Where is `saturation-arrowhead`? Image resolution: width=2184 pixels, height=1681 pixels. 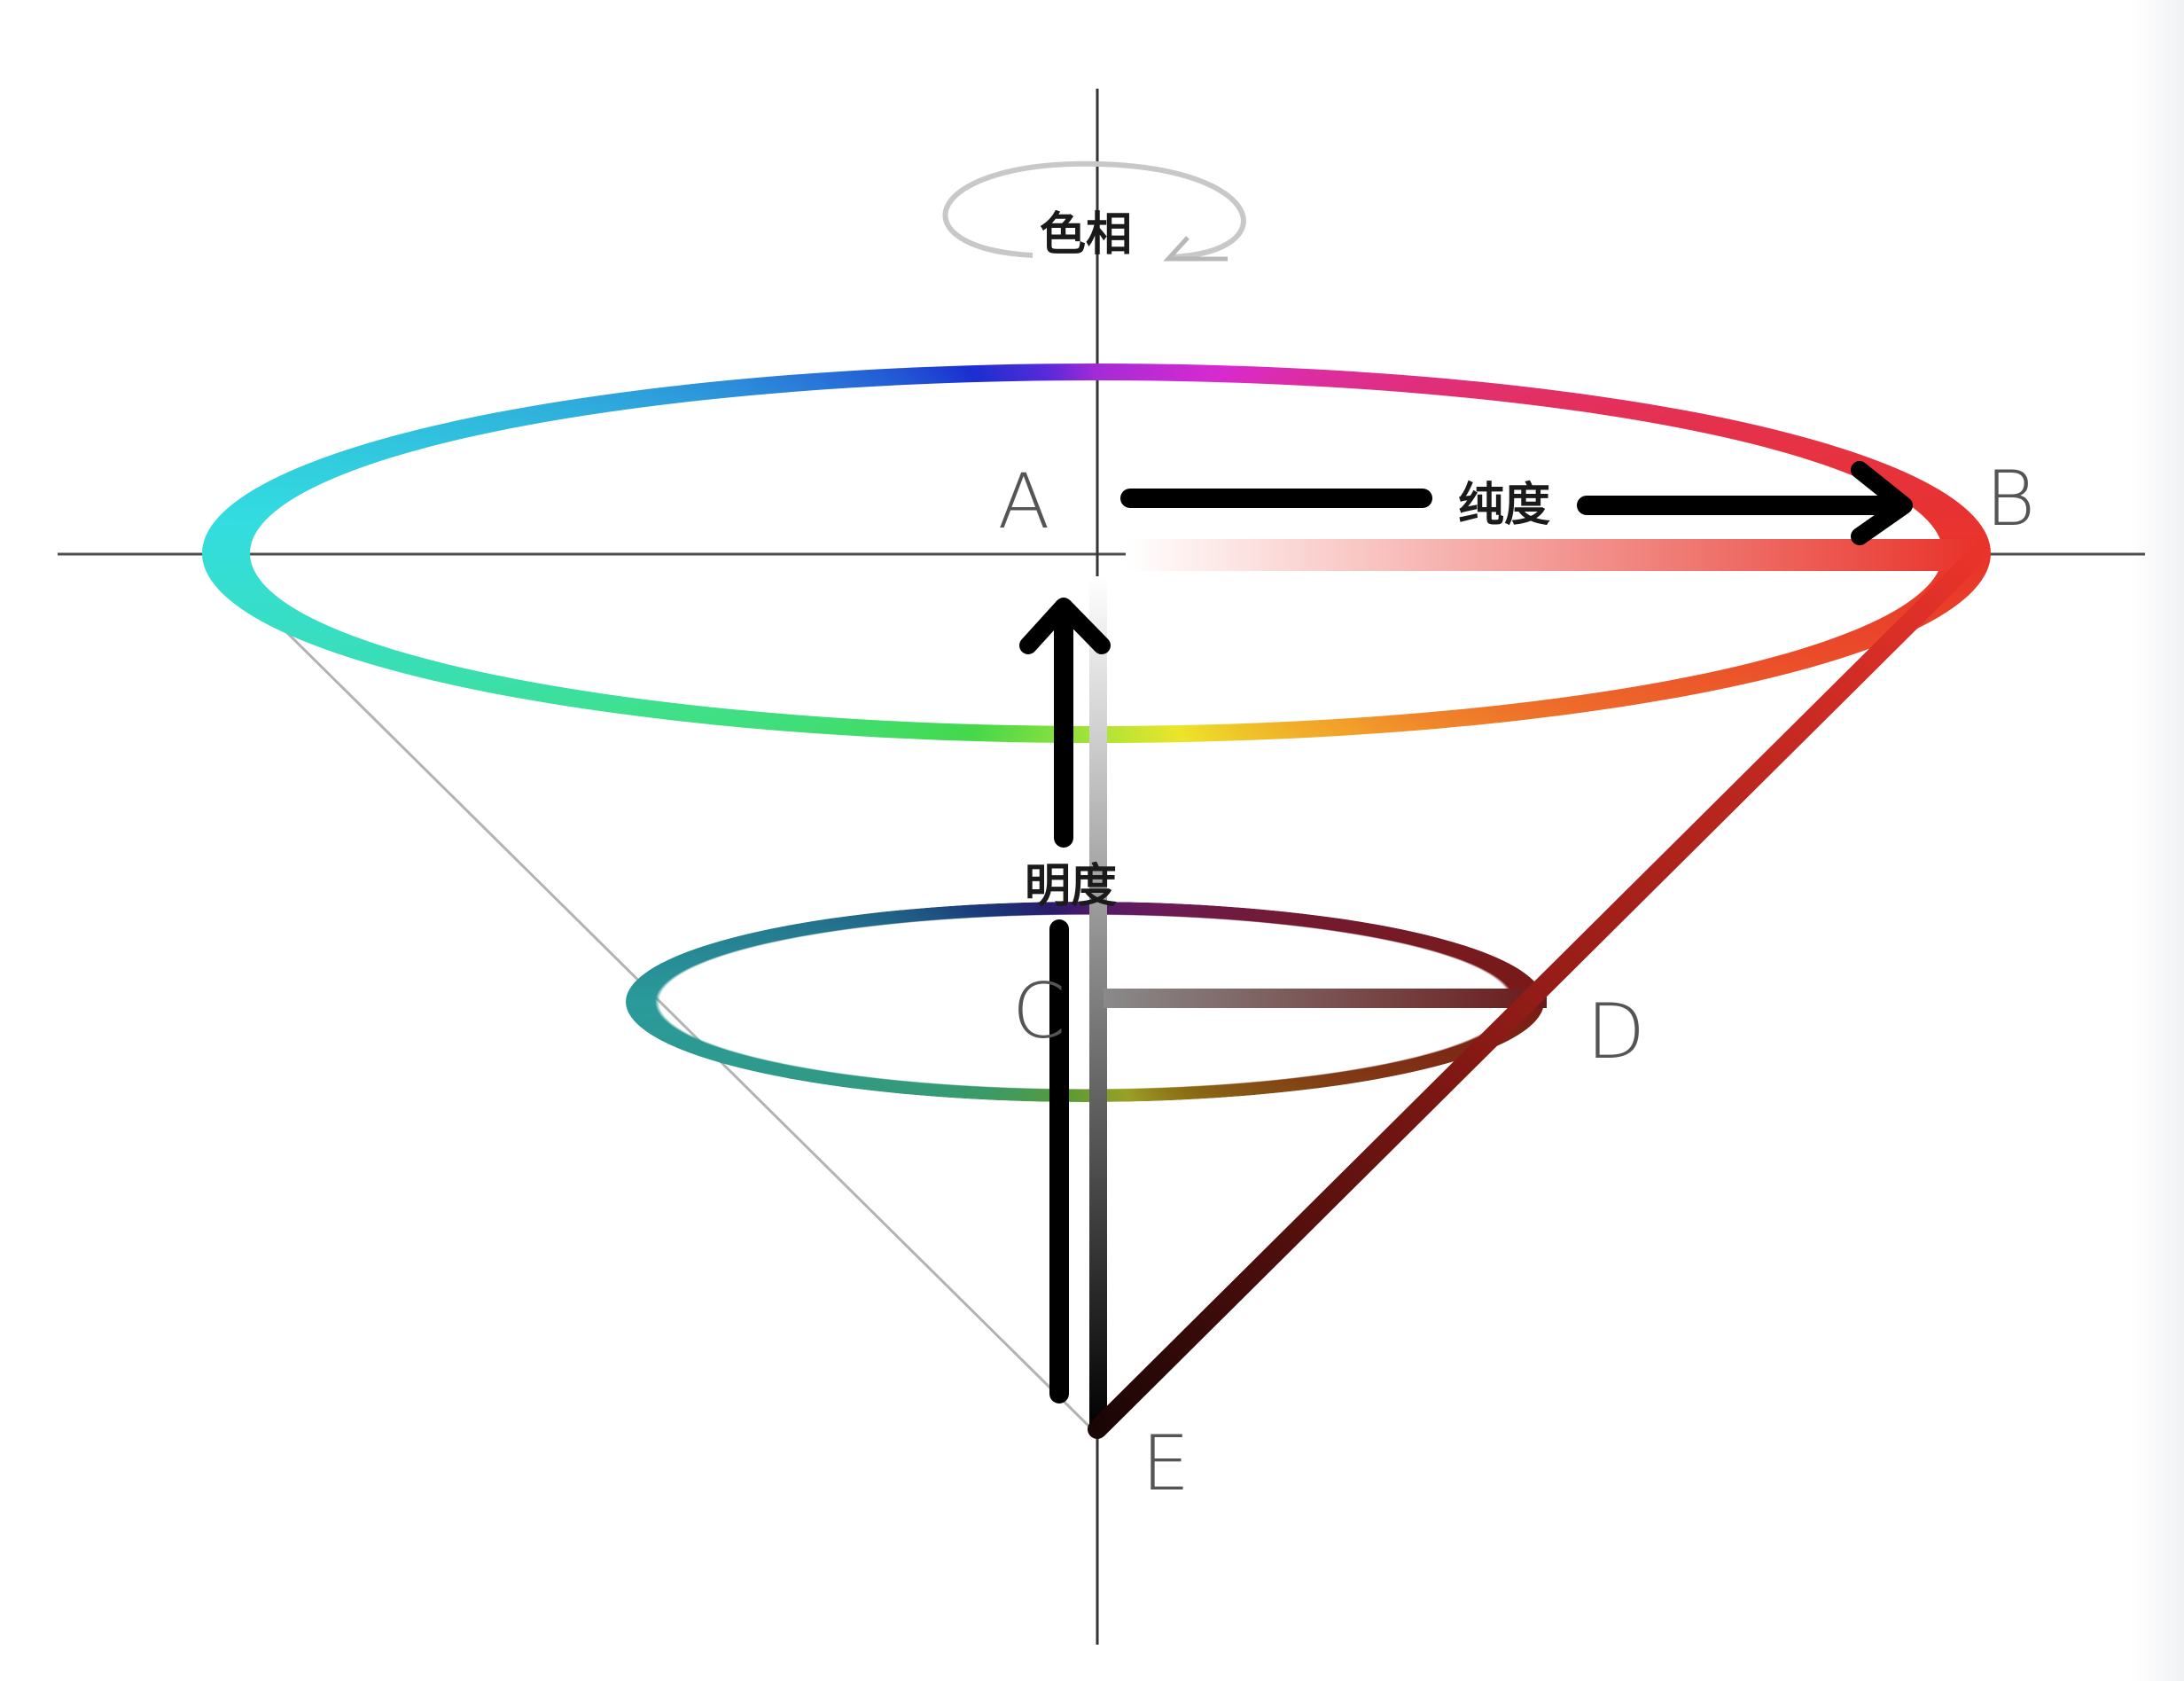 saturation-arrowhead is located at coordinates (1882, 503).